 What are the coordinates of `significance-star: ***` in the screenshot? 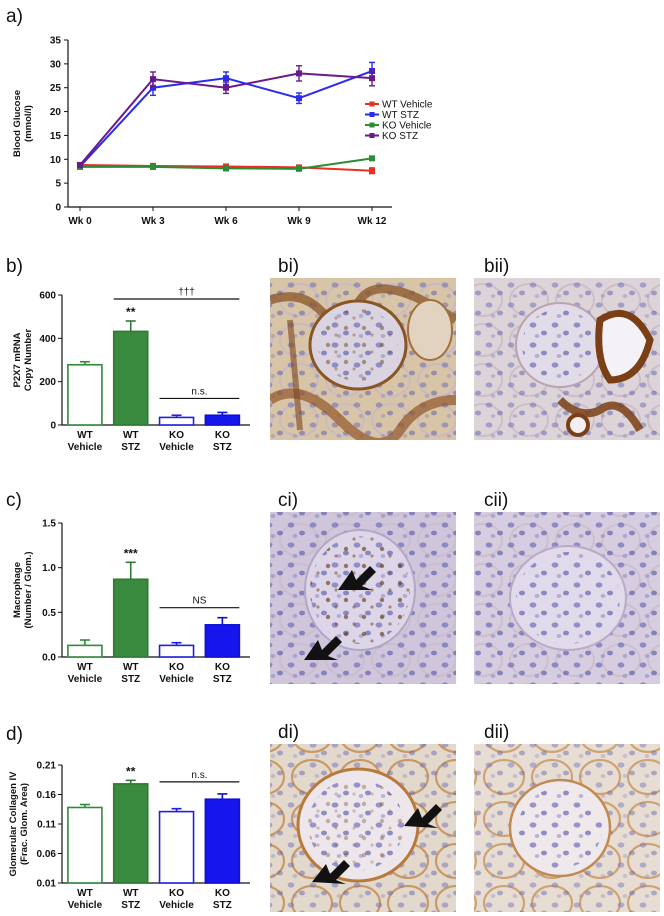 It's located at (131, 553).